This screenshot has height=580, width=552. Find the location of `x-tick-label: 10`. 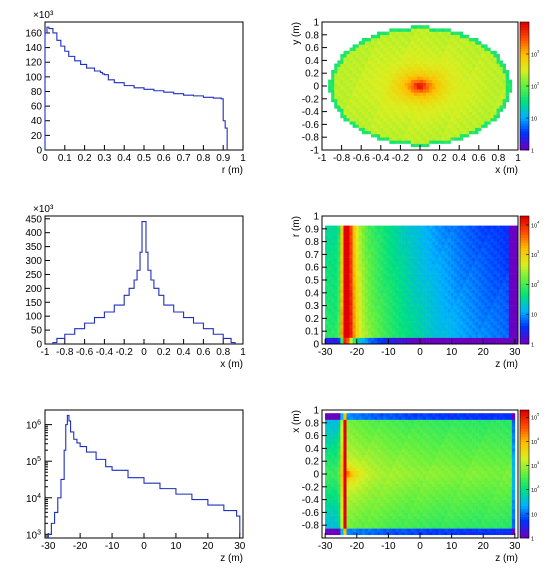

x-tick-label: 10 is located at coordinates (176, 546).